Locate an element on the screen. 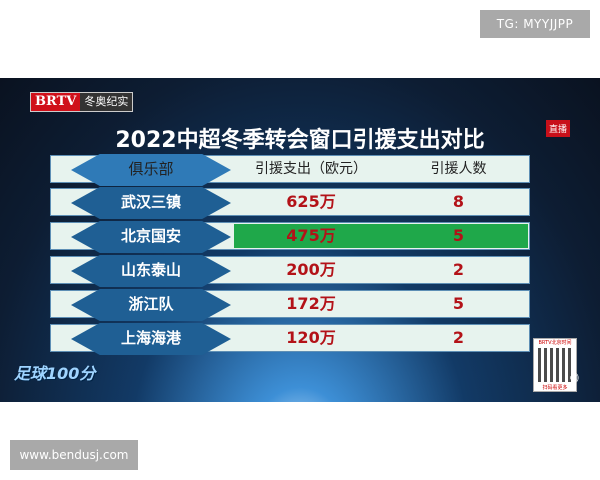 This screenshot has width=600, height=480. signing-count: 8 is located at coordinates (458, 201).